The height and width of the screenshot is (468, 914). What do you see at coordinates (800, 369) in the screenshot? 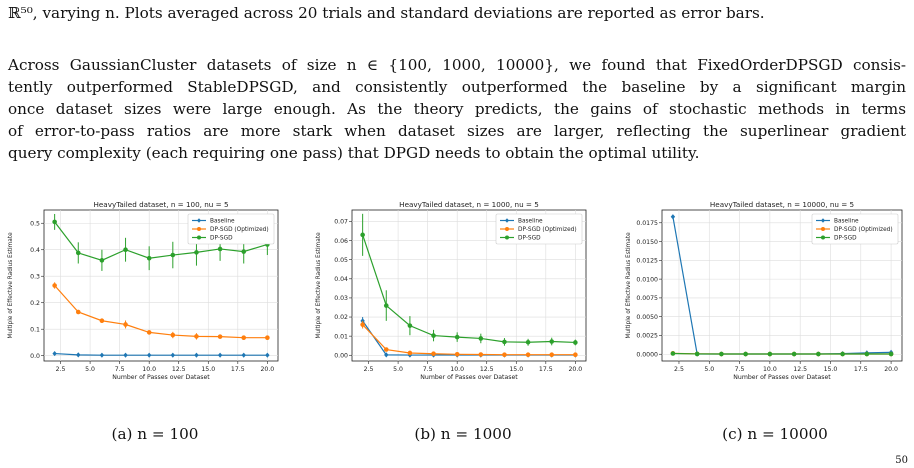
I see `x-tick-label: 12.5` at bounding box center [800, 369].